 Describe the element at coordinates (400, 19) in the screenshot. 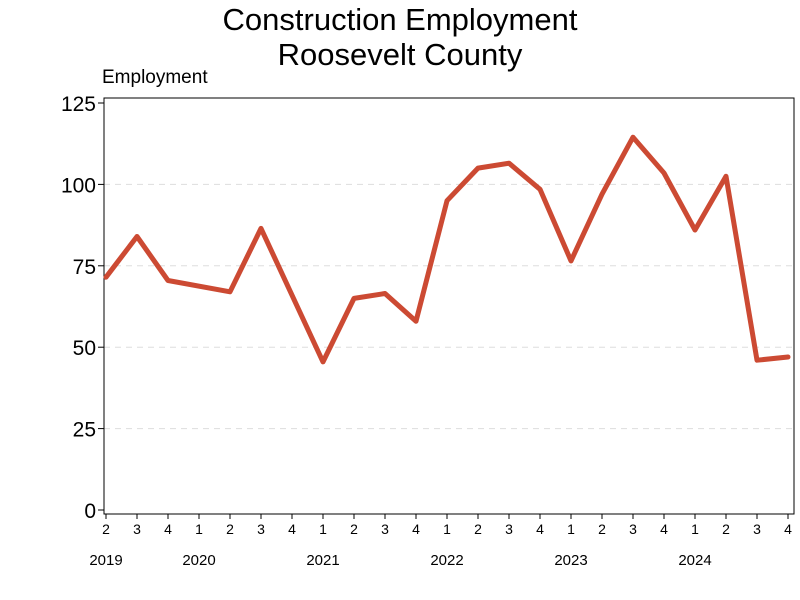

I see `chart-title-line-1: Construction Employment` at that location.